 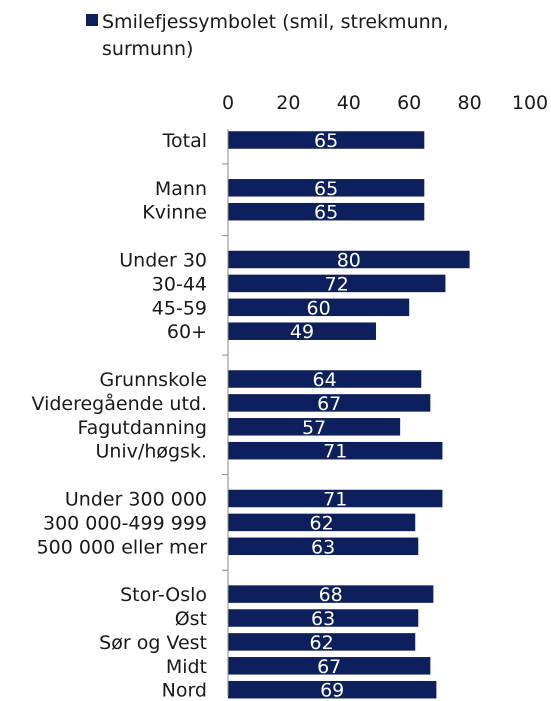 What do you see at coordinates (92, 20) in the screenshot?
I see `legend-swatch` at bounding box center [92, 20].